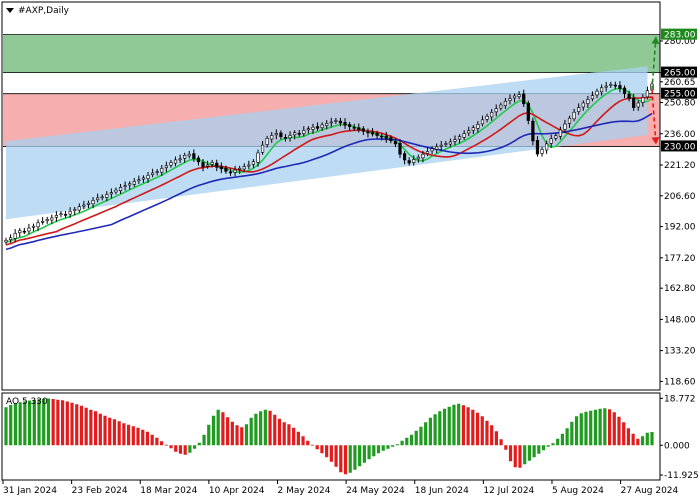 The height and width of the screenshot is (500, 700). What do you see at coordinates (680, 259) in the screenshot?
I see `price-tick-label: 177.20` at bounding box center [680, 259].